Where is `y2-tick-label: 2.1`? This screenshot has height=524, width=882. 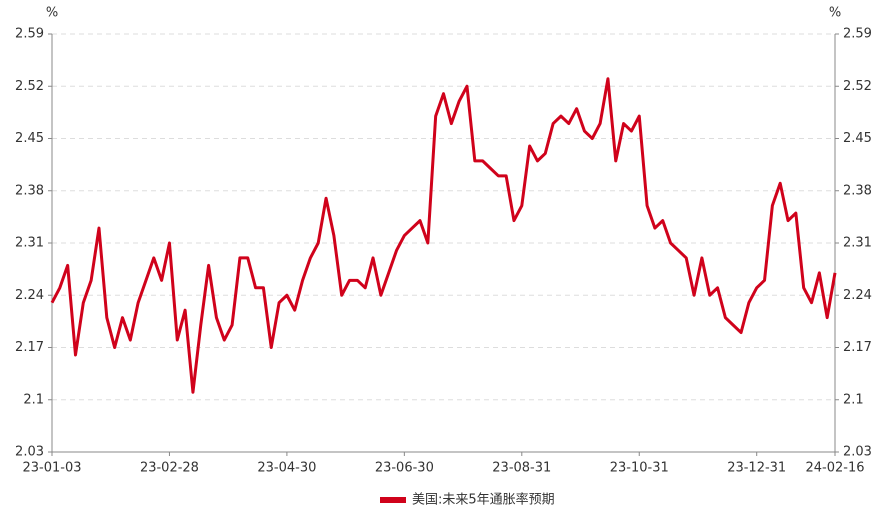 y2-tick-label: 2.1 is located at coordinates (853, 399).